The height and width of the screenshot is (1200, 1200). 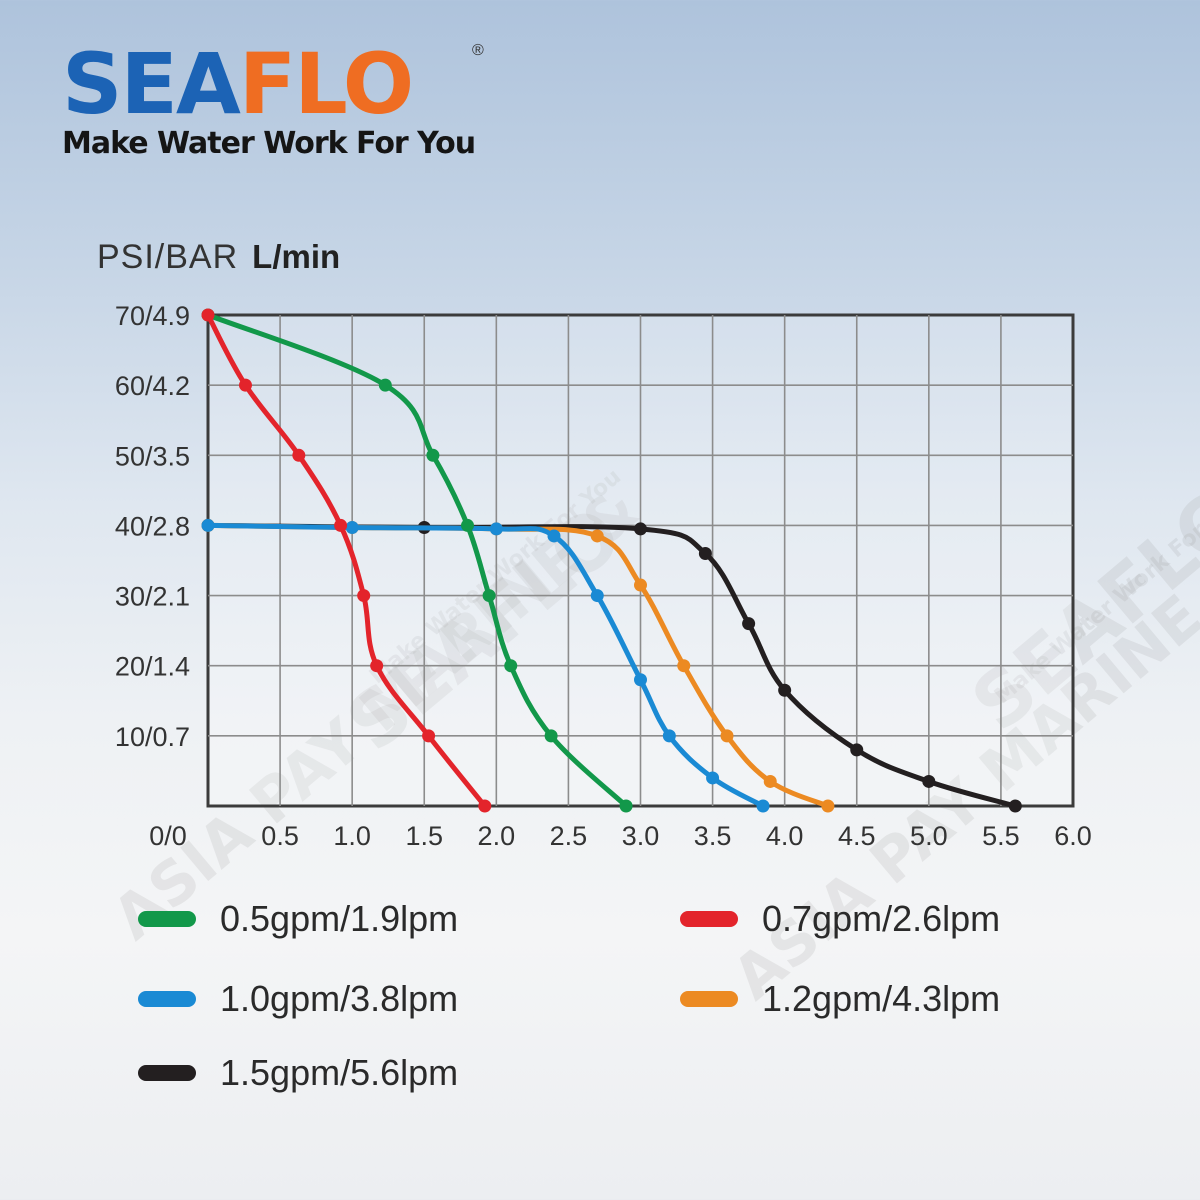 What do you see at coordinates (152, 386) in the screenshot?
I see `y-tick-label: 60/4.2` at bounding box center [152, 386].